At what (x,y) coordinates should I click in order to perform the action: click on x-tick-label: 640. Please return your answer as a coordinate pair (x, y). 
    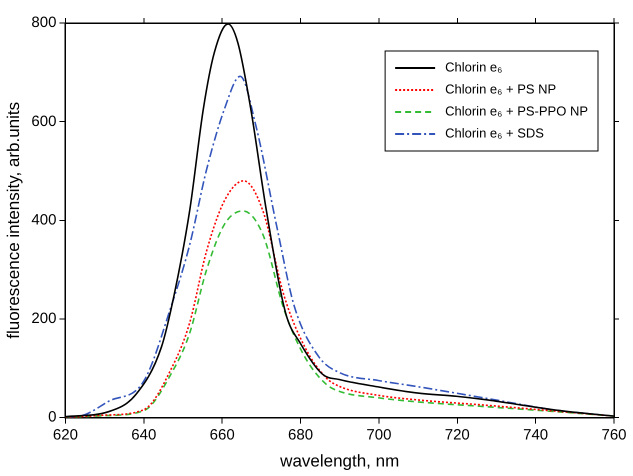
    Looking at the image, I should click on (143, 435).